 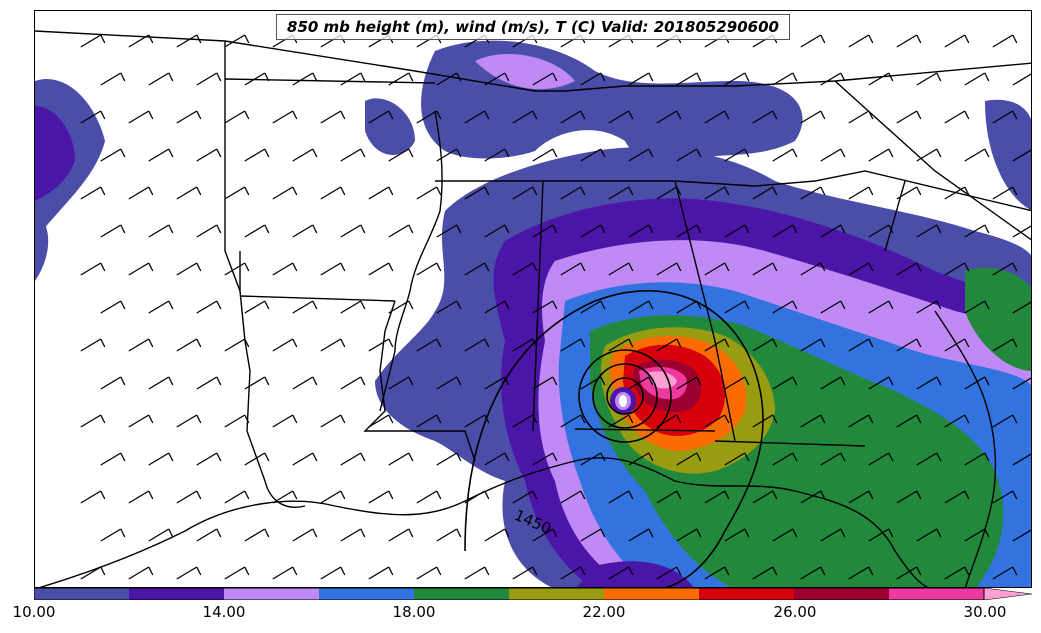 What do you see at coordinates (614, 438) in the screenshot?
I see `height-contours` at bounding box center [614, 438].